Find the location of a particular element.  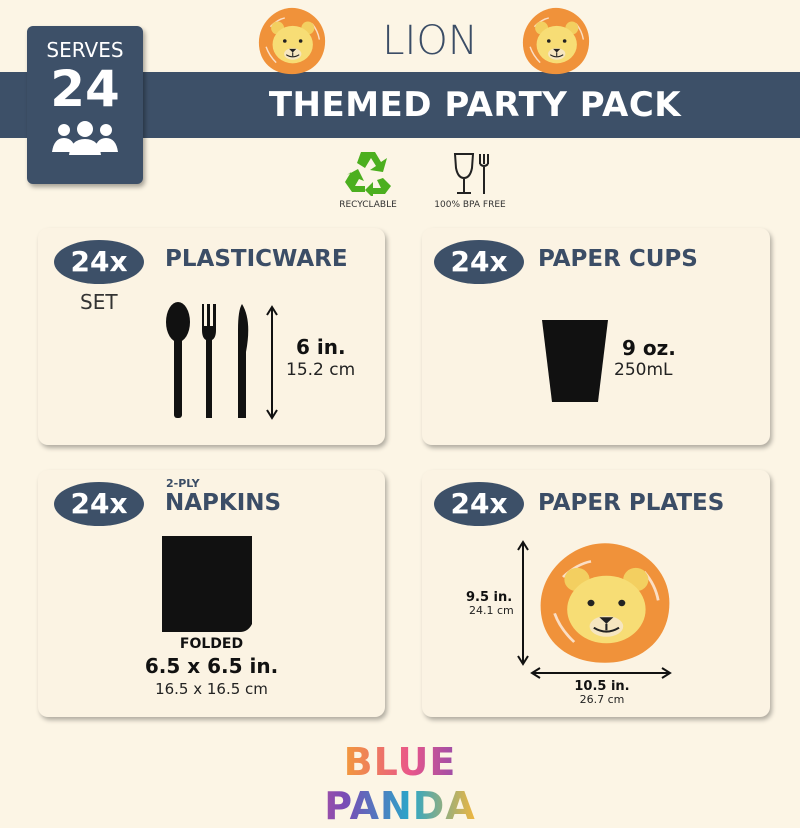

card-title: PAPER CUPS is located at coordinates (618, 259).